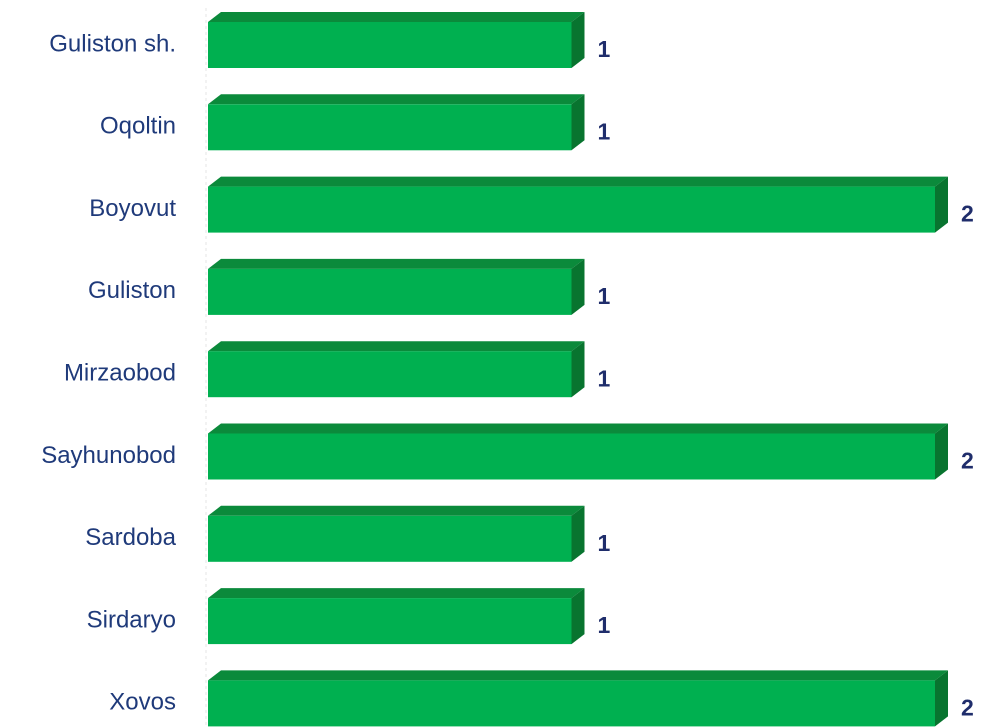 This screenshot has height=728, width=994. What do you see at coordinates (112, 43) in the screenshot?
I see `category-label: Guliston sh.` at bounding box center [112, 43].